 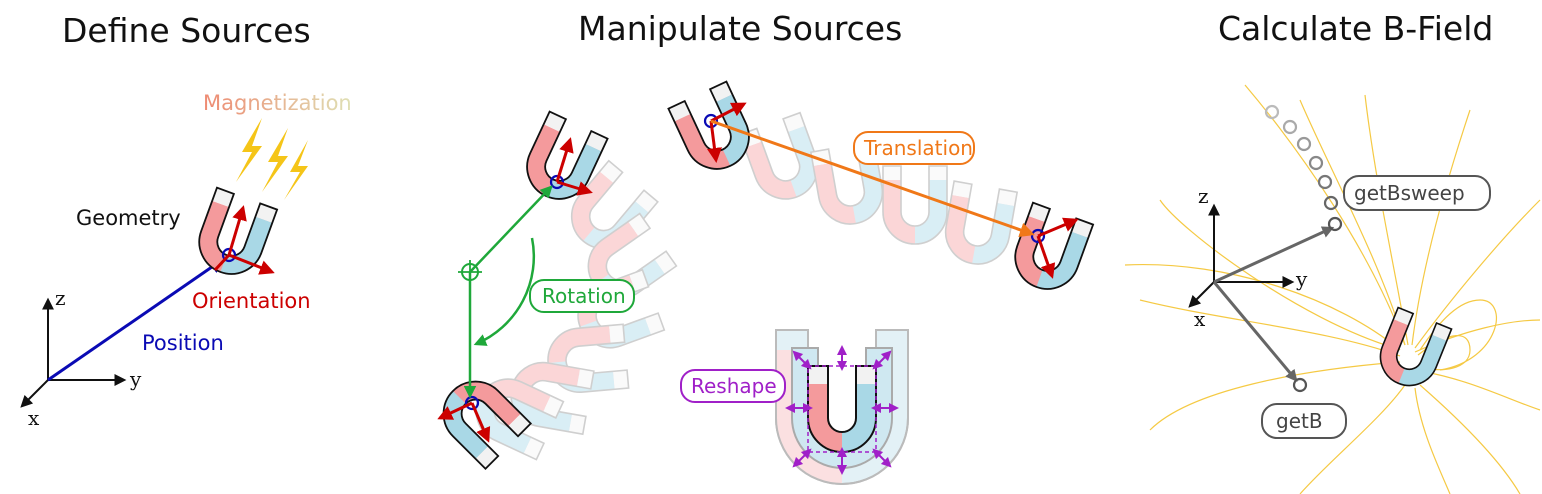 I want to click on rotation-label: Rotation, so click(x=584, y=296).